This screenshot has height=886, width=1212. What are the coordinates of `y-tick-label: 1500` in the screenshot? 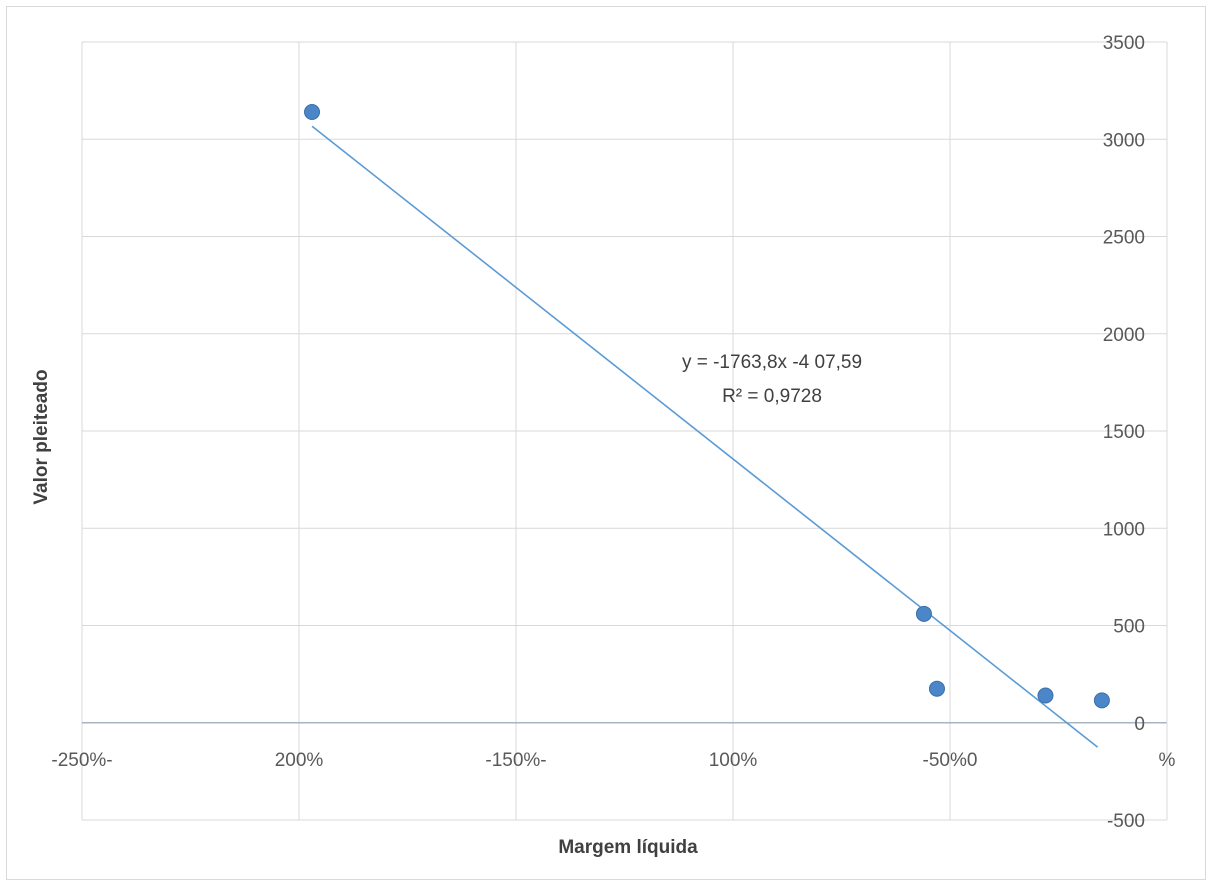 It's located at (1124, 432).